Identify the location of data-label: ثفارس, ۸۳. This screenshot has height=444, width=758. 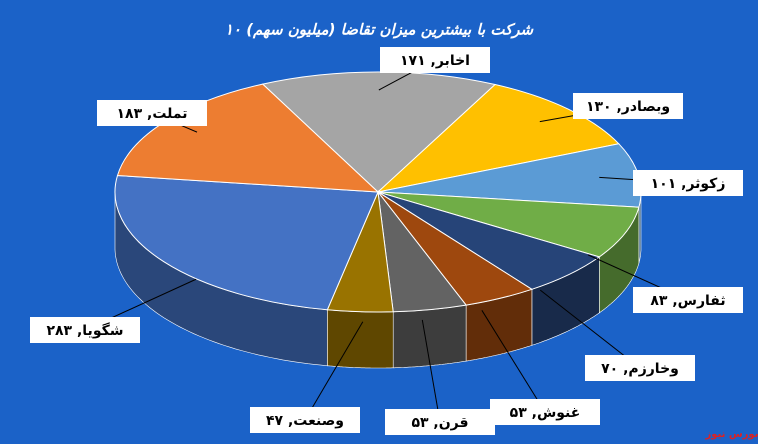
(687, 301).